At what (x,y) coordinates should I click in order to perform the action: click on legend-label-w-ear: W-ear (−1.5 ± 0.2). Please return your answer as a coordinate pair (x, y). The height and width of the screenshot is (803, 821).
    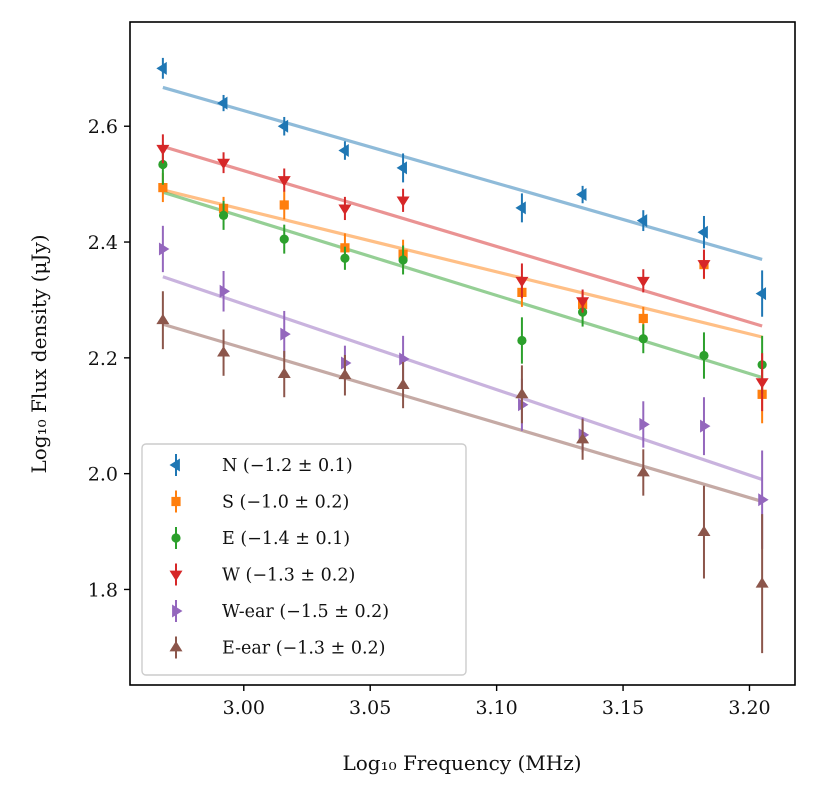
    Looking at the image, I should click on (305, 612).